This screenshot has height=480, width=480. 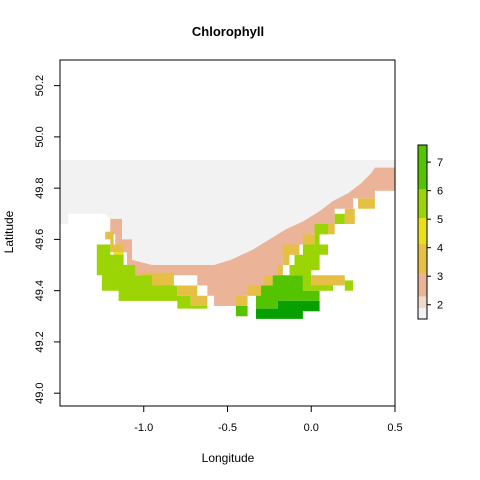 I want to click on y-tick-label: 49.2, so click(x=40, y=341).